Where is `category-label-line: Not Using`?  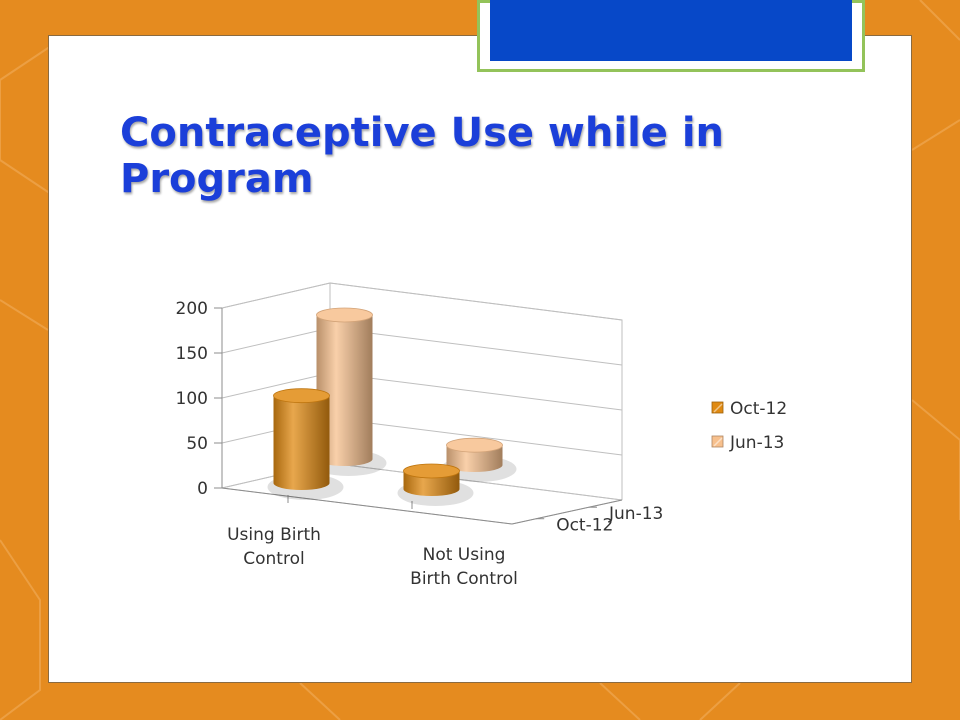 category-label-line: Not Using is located at coordinates (464, 555).